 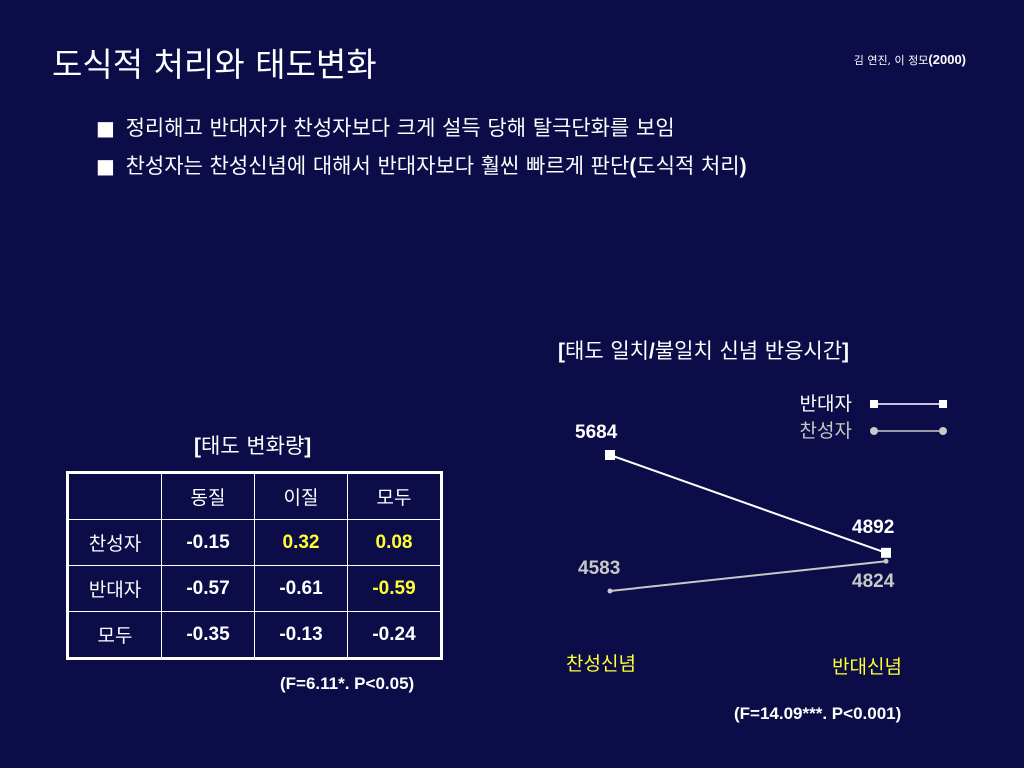 I want to click on data-point-supporter-pro-belief, so click(x=610, y=591).